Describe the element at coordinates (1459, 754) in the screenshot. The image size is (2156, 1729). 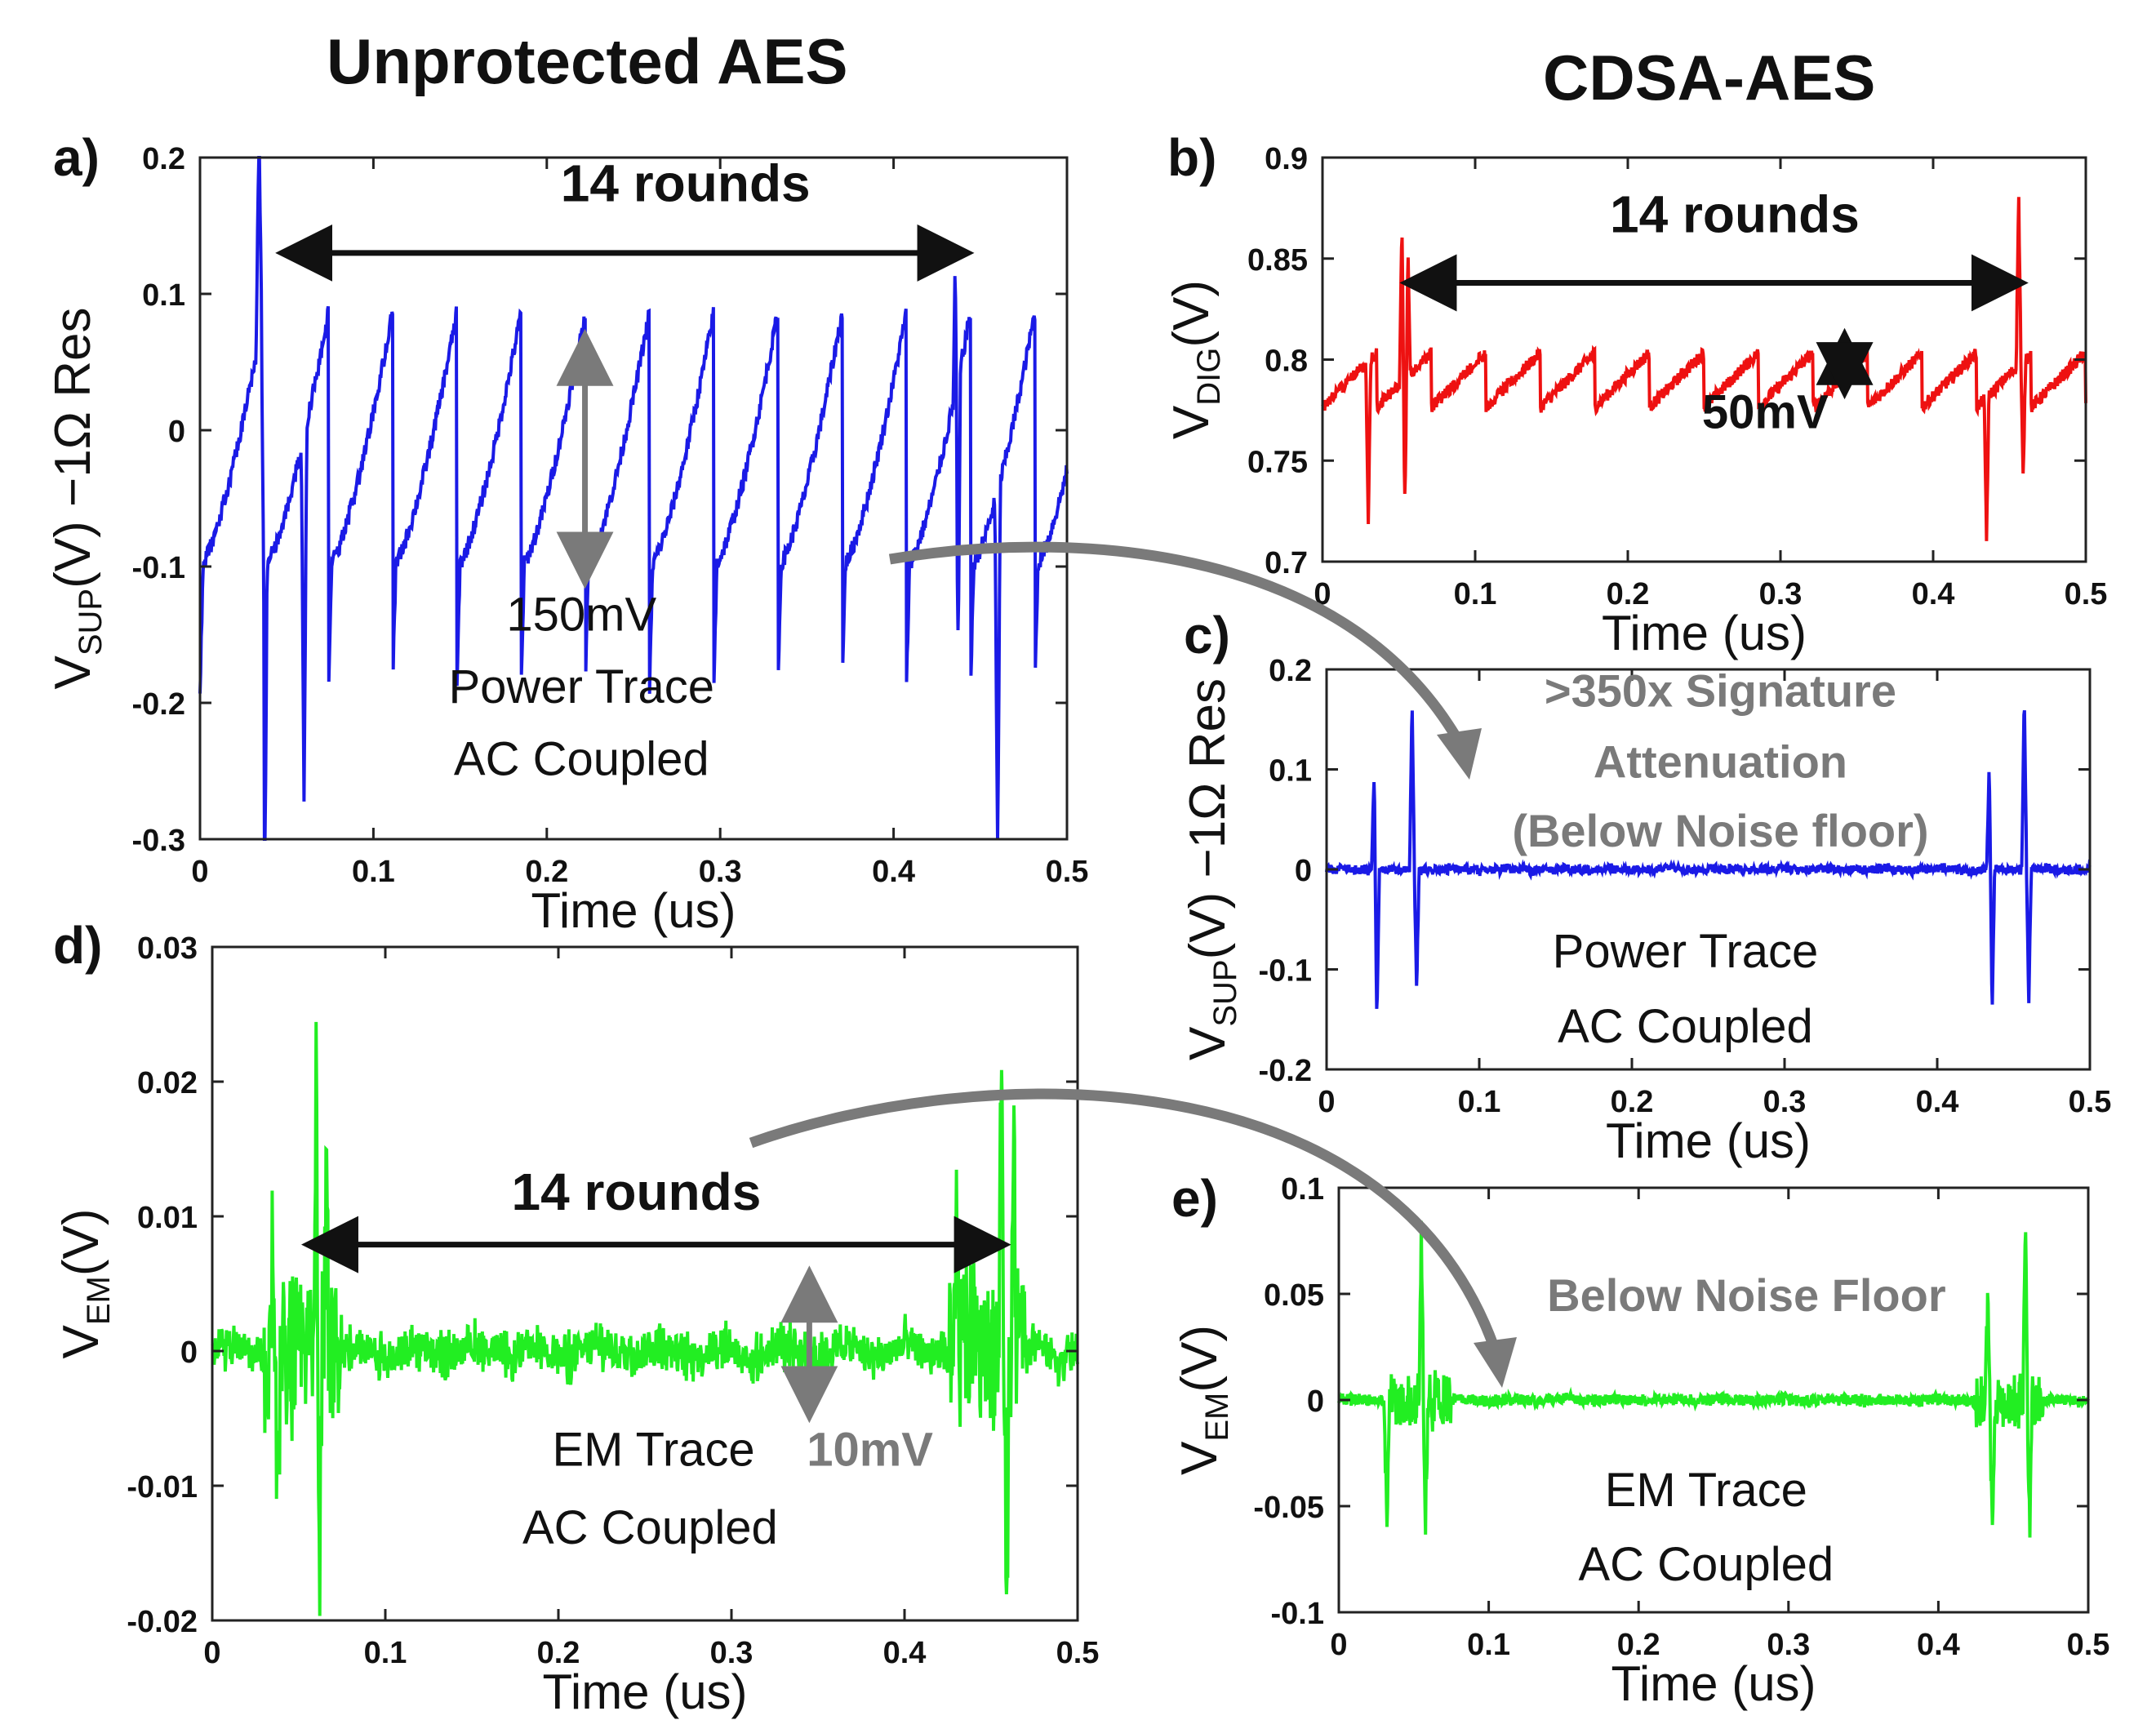
I see `arrow-a-to-c-head` at that location.